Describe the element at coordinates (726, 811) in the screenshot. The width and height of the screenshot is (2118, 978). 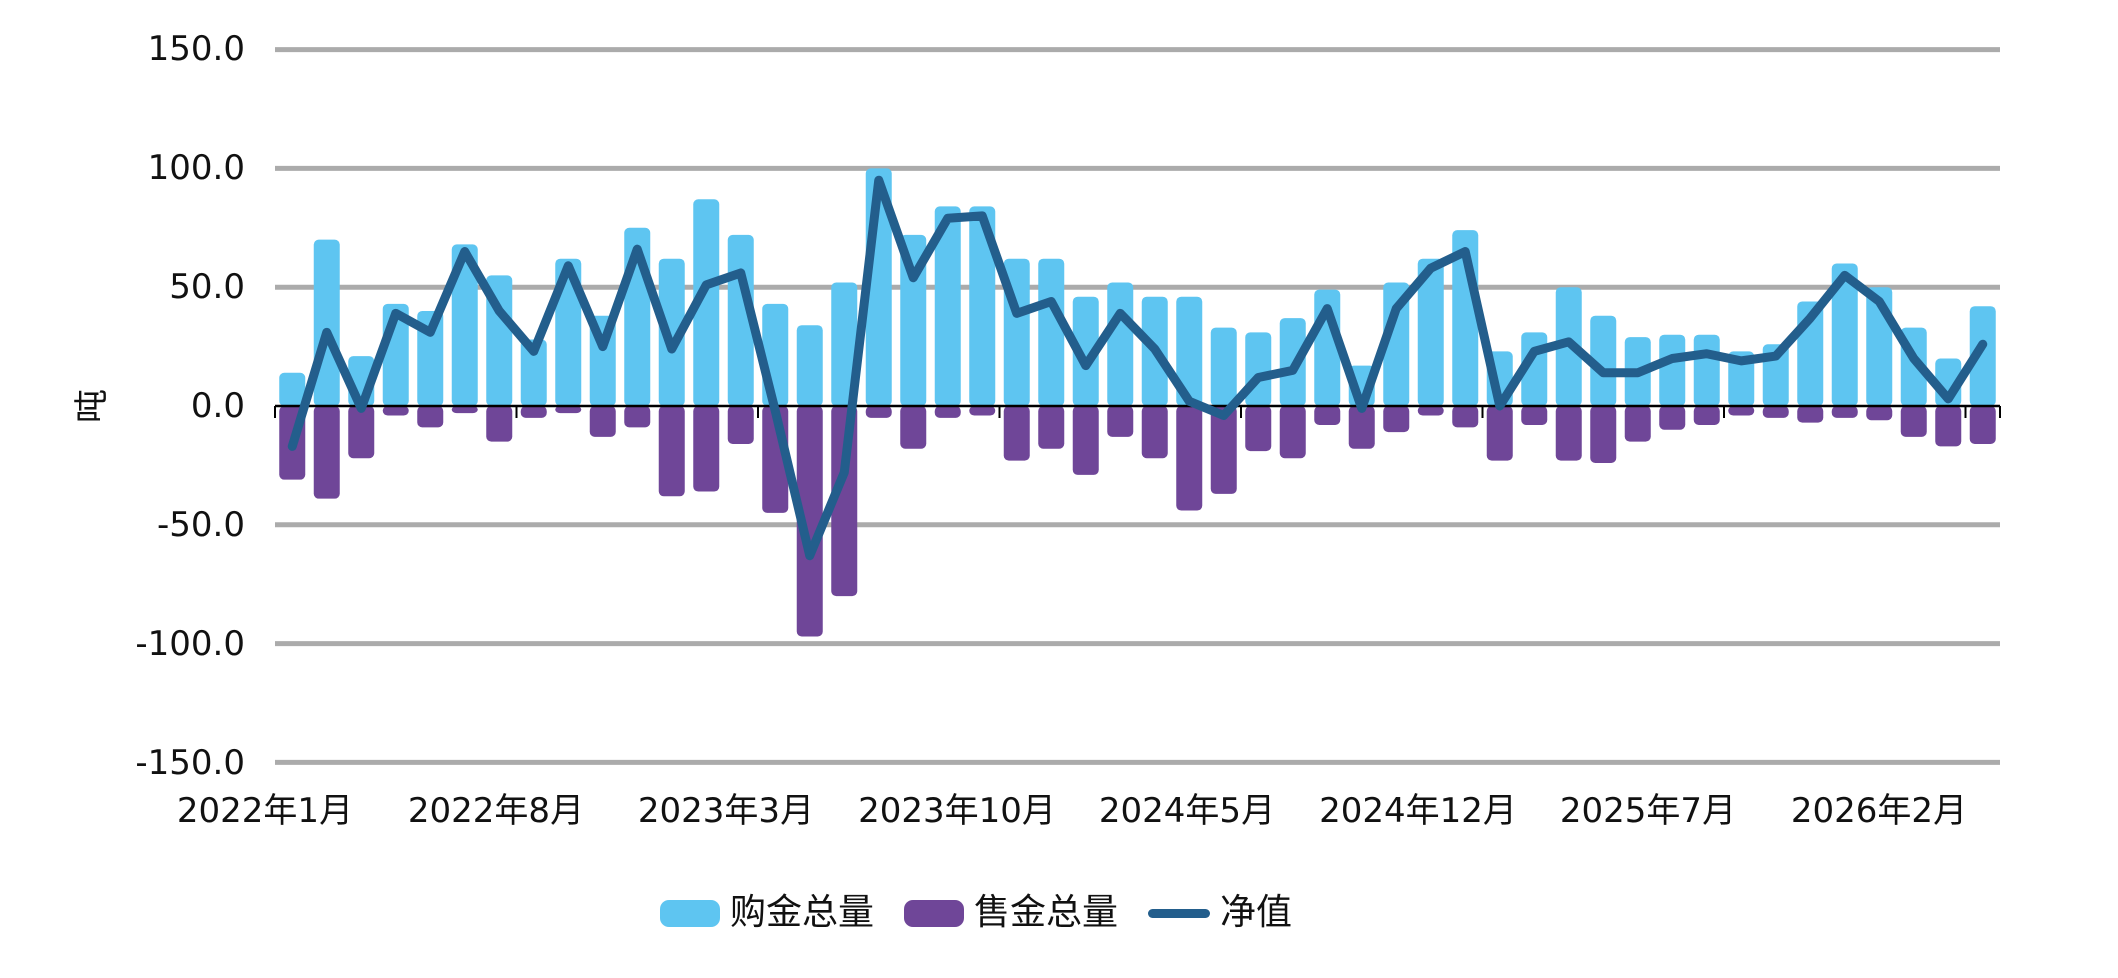
I see `x-tick-label: 2023年3月` at that location.